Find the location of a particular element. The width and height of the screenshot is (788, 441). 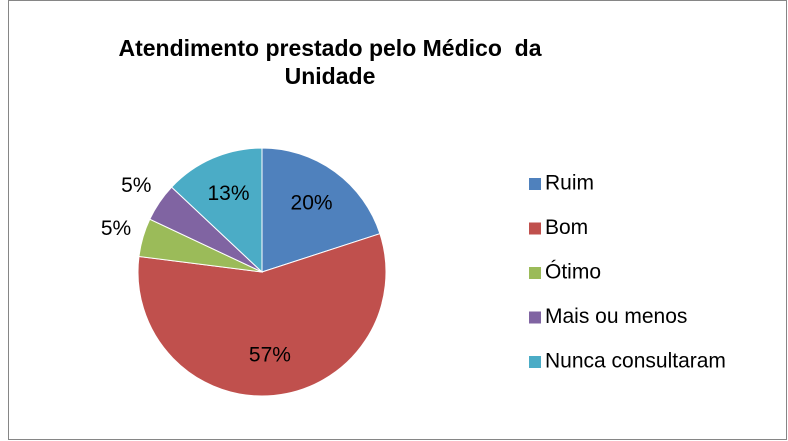

legend-label: Bom is located at coordinates (566, 227).